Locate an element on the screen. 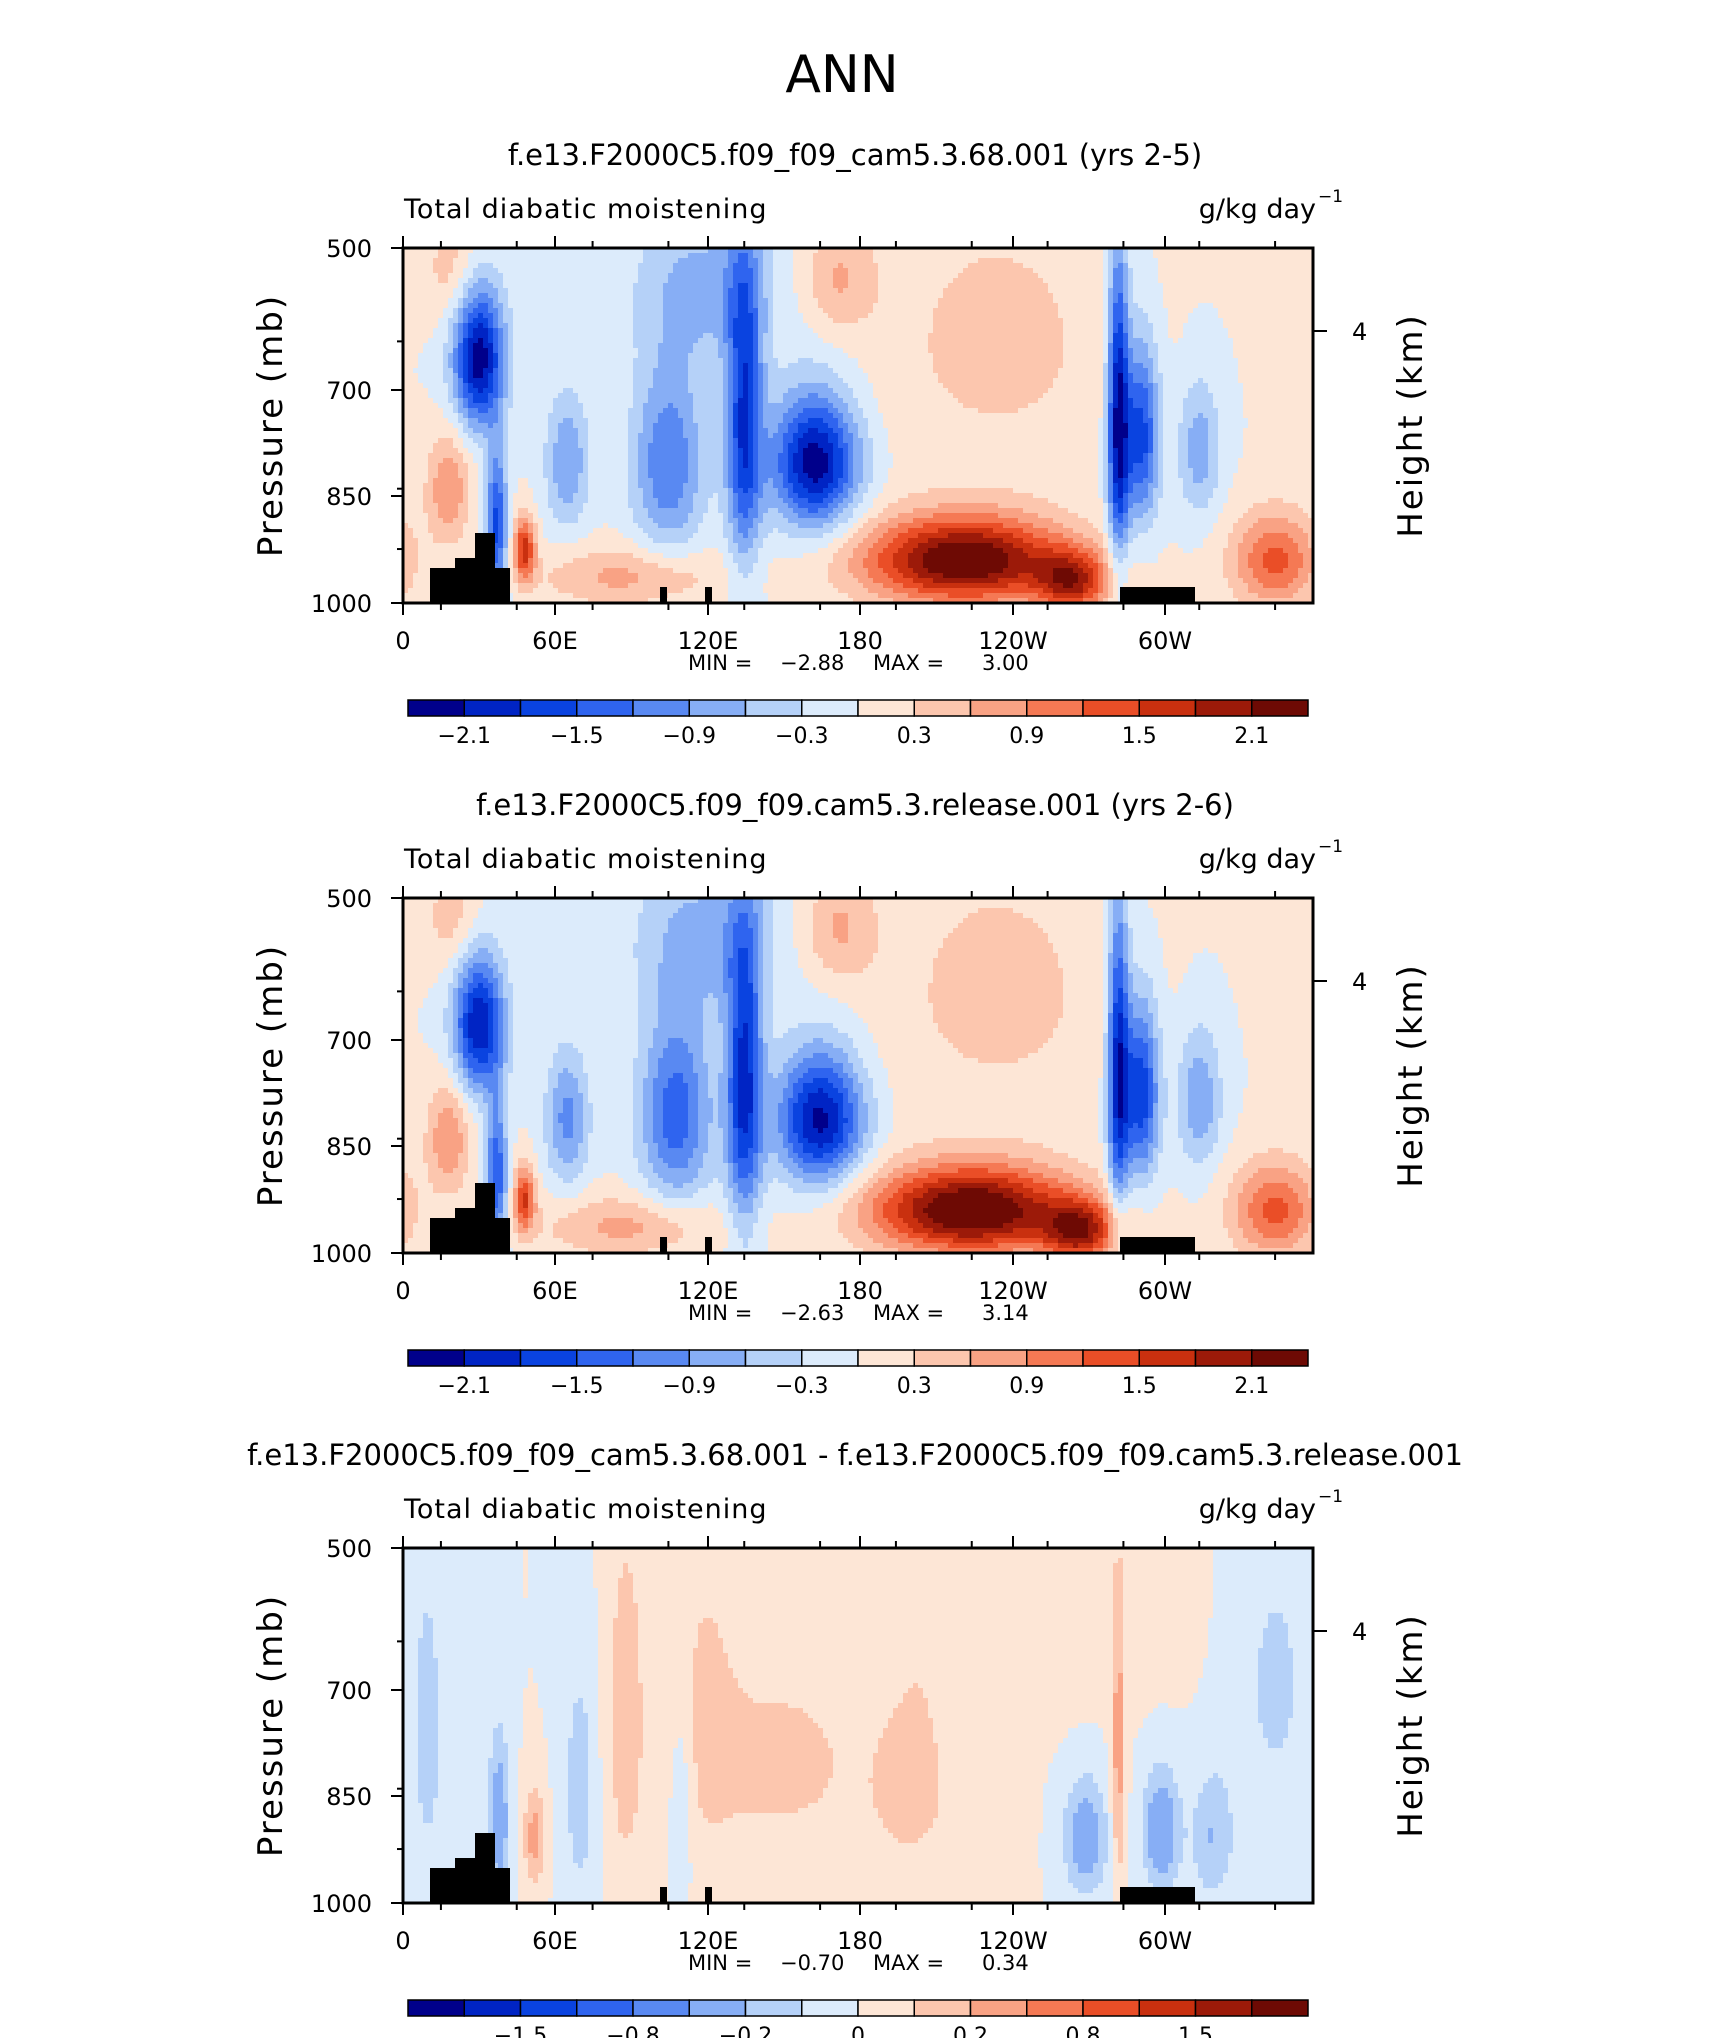  max-value: 0.34 is located at coordinates (1005, 1963).